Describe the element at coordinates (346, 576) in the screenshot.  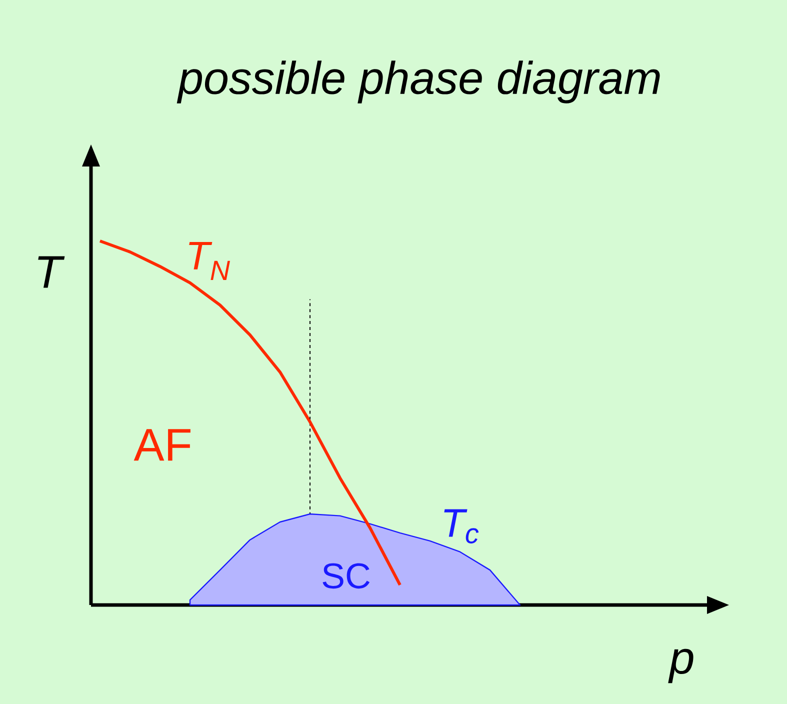
I see `annotation: SC` at that location.